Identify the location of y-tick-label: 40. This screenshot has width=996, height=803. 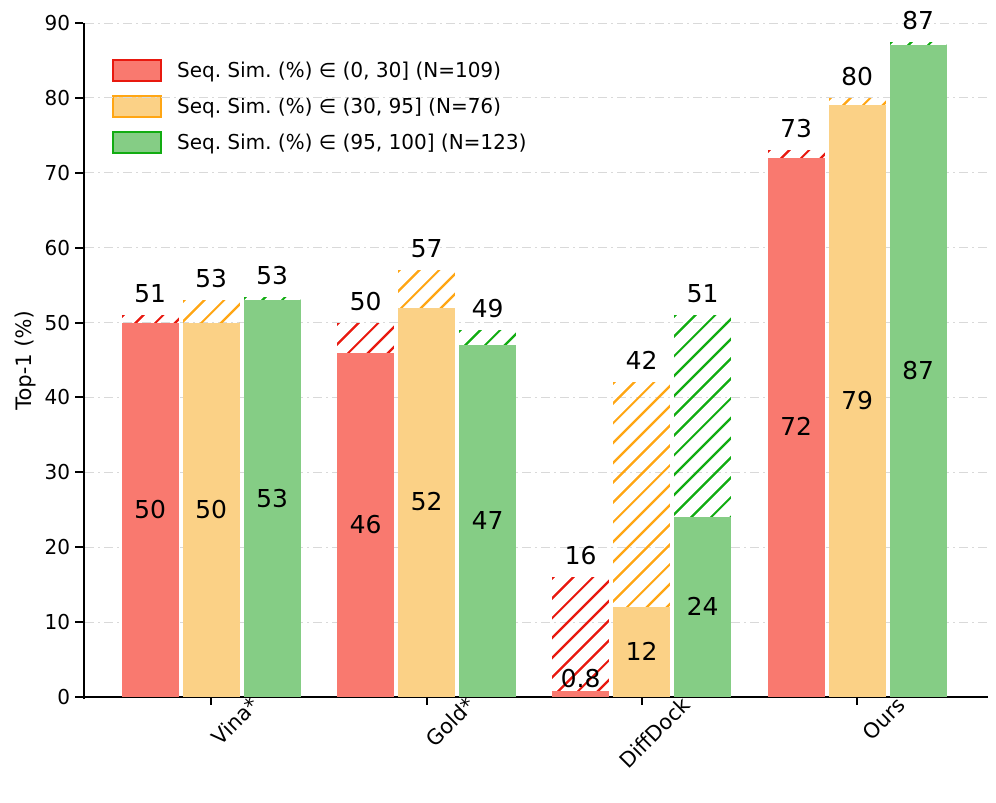
(57, 397).